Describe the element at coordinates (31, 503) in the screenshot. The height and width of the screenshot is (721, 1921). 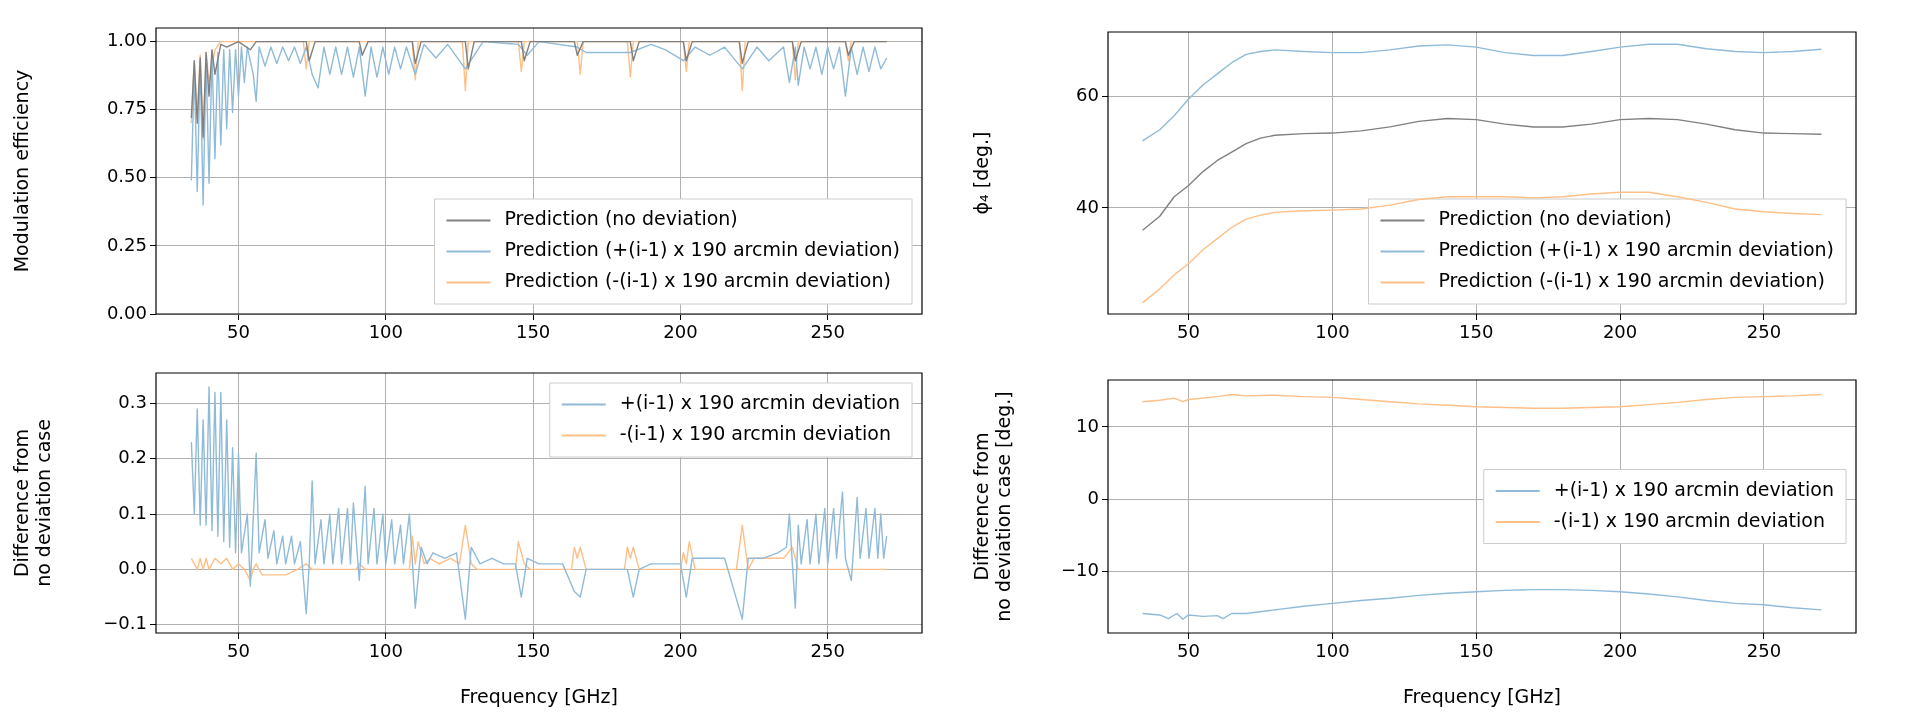
I see `y-axis-title: Difference from no deviation case` at that location.